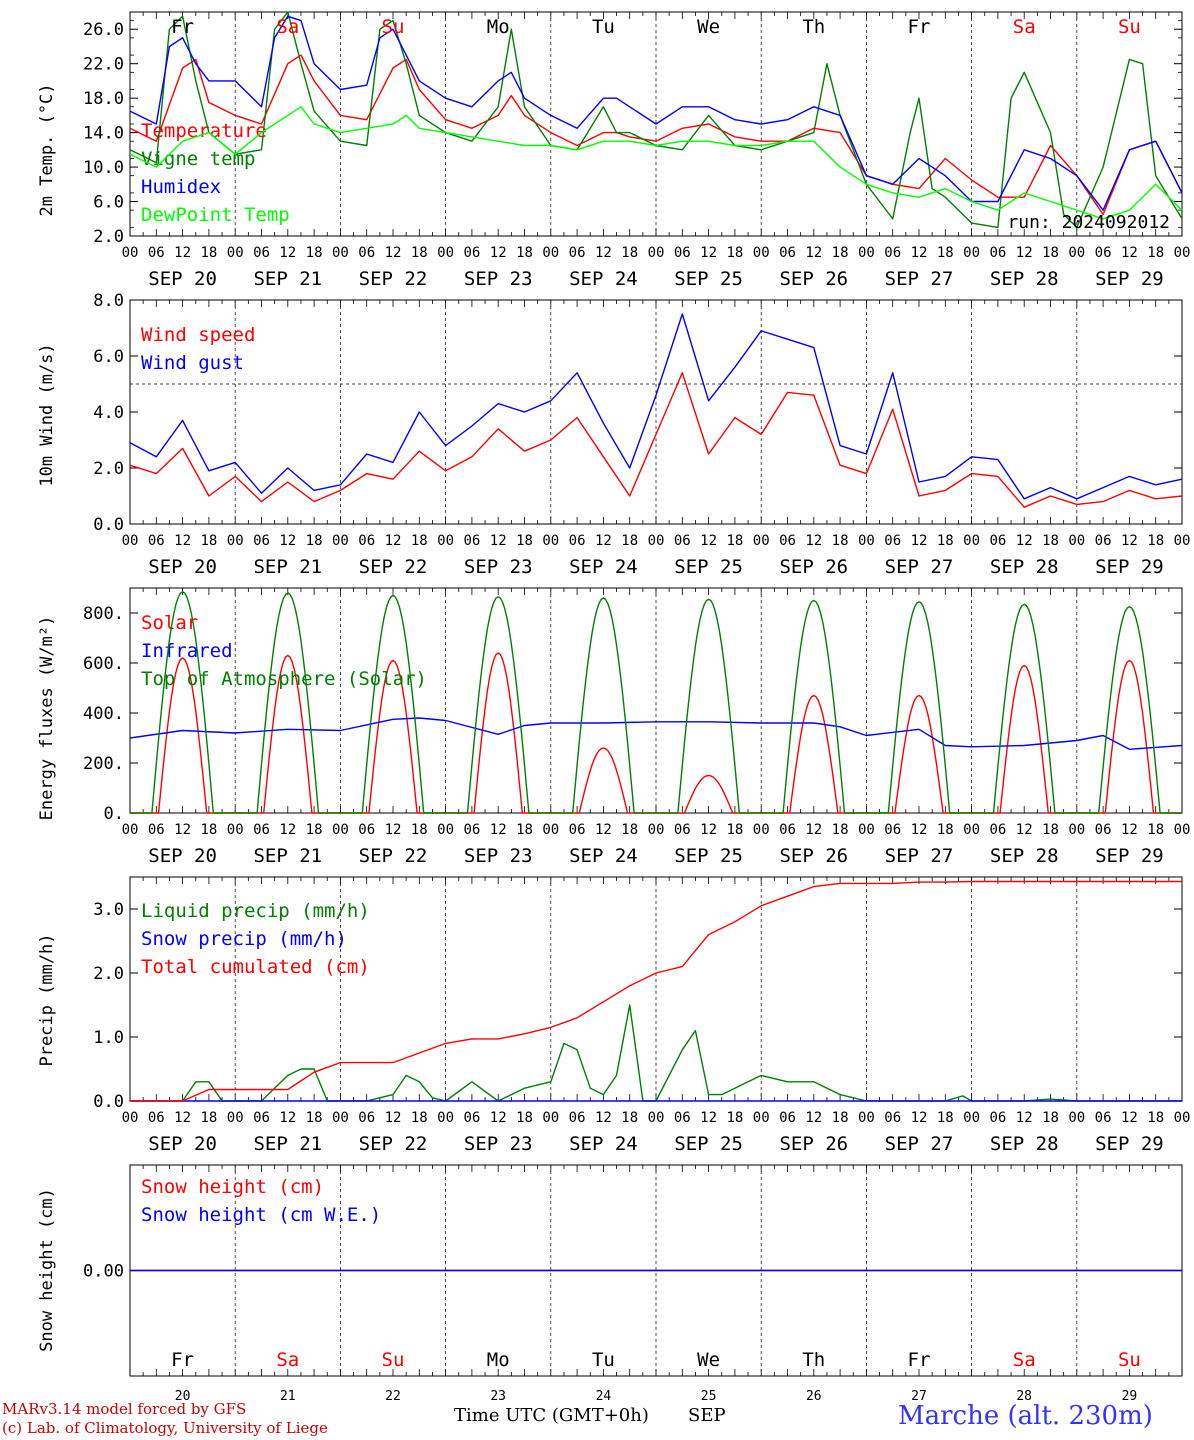 This screenshot has width=1194, height=1440. I want to click on series-line-vigne-temp, so click(656, 120).